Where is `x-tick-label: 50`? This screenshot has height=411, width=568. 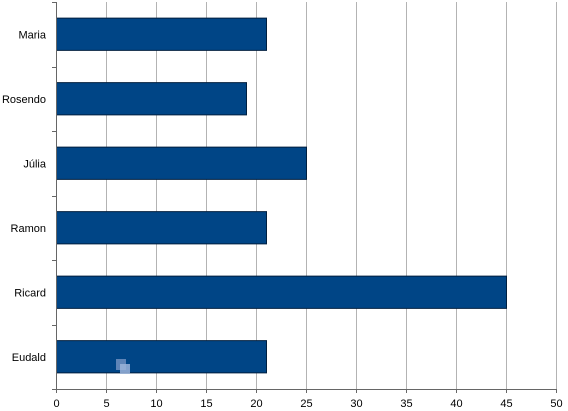
x-tick-label: 50 is located at coordinates (556, 404).